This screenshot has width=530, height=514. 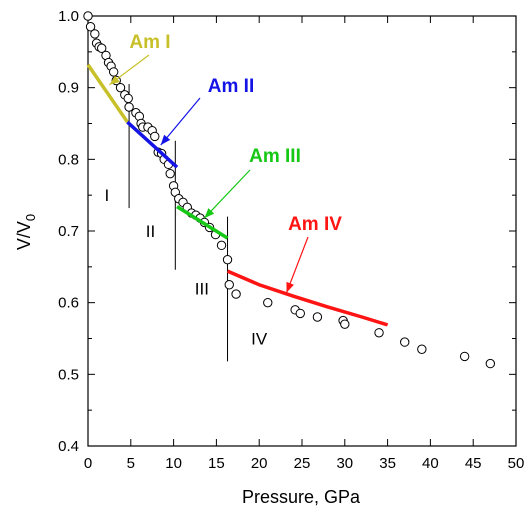 What do you see at coordinates (68, 446) in the screenshot?
I see `y-tick-label: 0.4` at bounding box center [68, 446].